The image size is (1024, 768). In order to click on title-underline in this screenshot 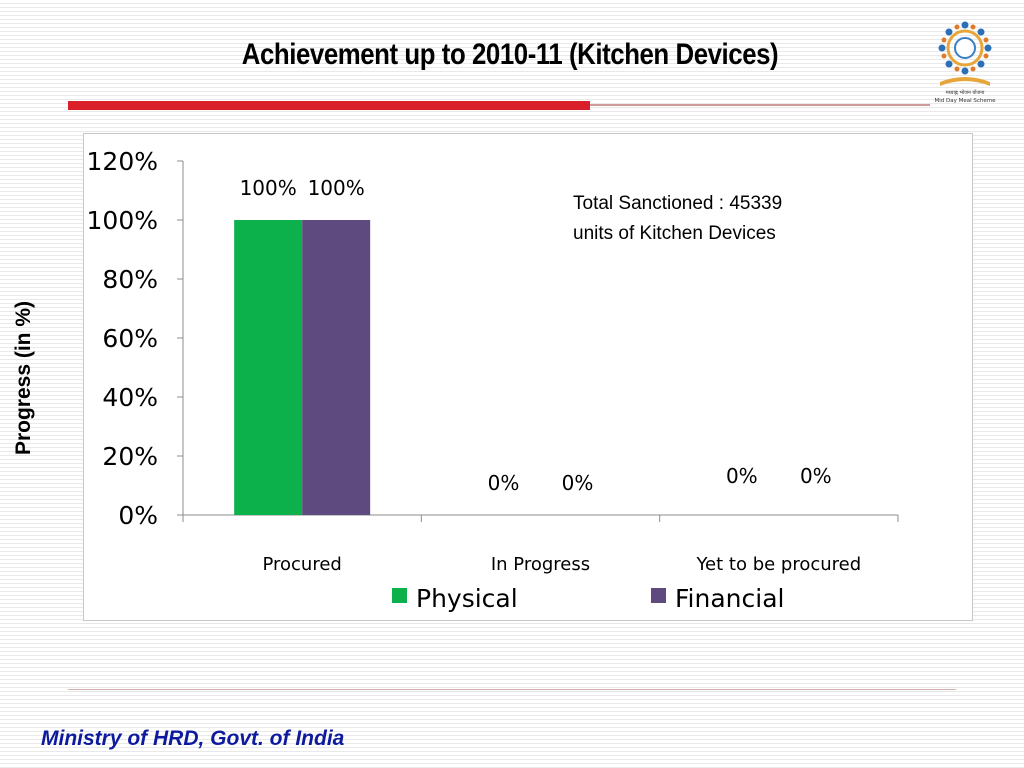, I will do `click(329, 105)`.